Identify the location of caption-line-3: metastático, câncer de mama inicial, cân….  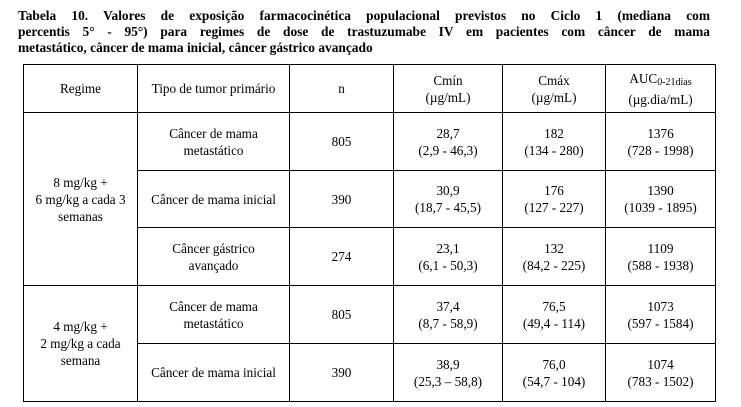
(195, 47).